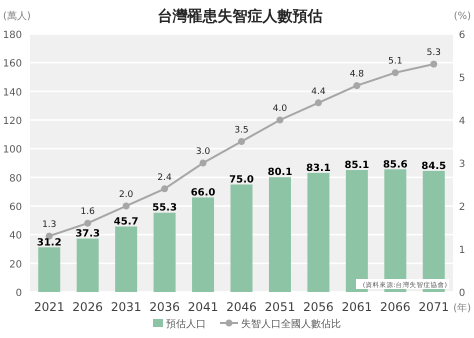 The height and width of the screenshot is (338, 474). I want to click on data-label: 5.3, so click(433, 53).